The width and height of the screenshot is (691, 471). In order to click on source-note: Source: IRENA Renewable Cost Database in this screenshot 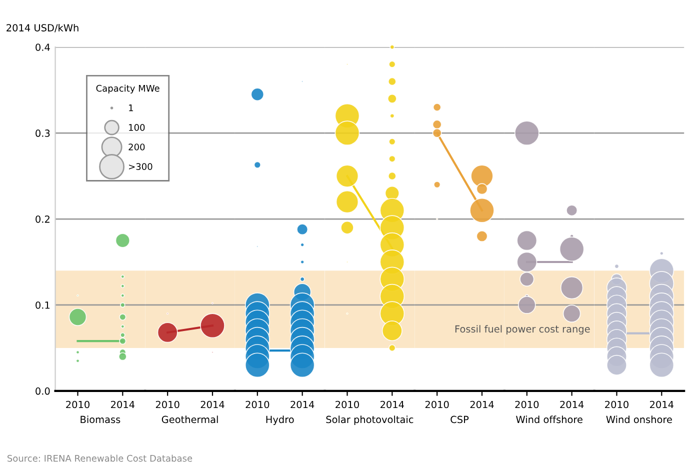, I will do `click(100, 458)`.